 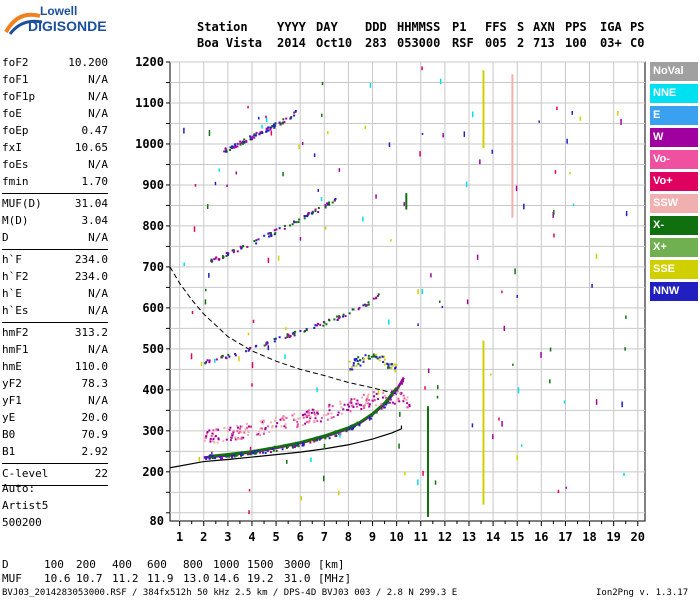 I want to click on muf-curve, so click(x=283, y=330).